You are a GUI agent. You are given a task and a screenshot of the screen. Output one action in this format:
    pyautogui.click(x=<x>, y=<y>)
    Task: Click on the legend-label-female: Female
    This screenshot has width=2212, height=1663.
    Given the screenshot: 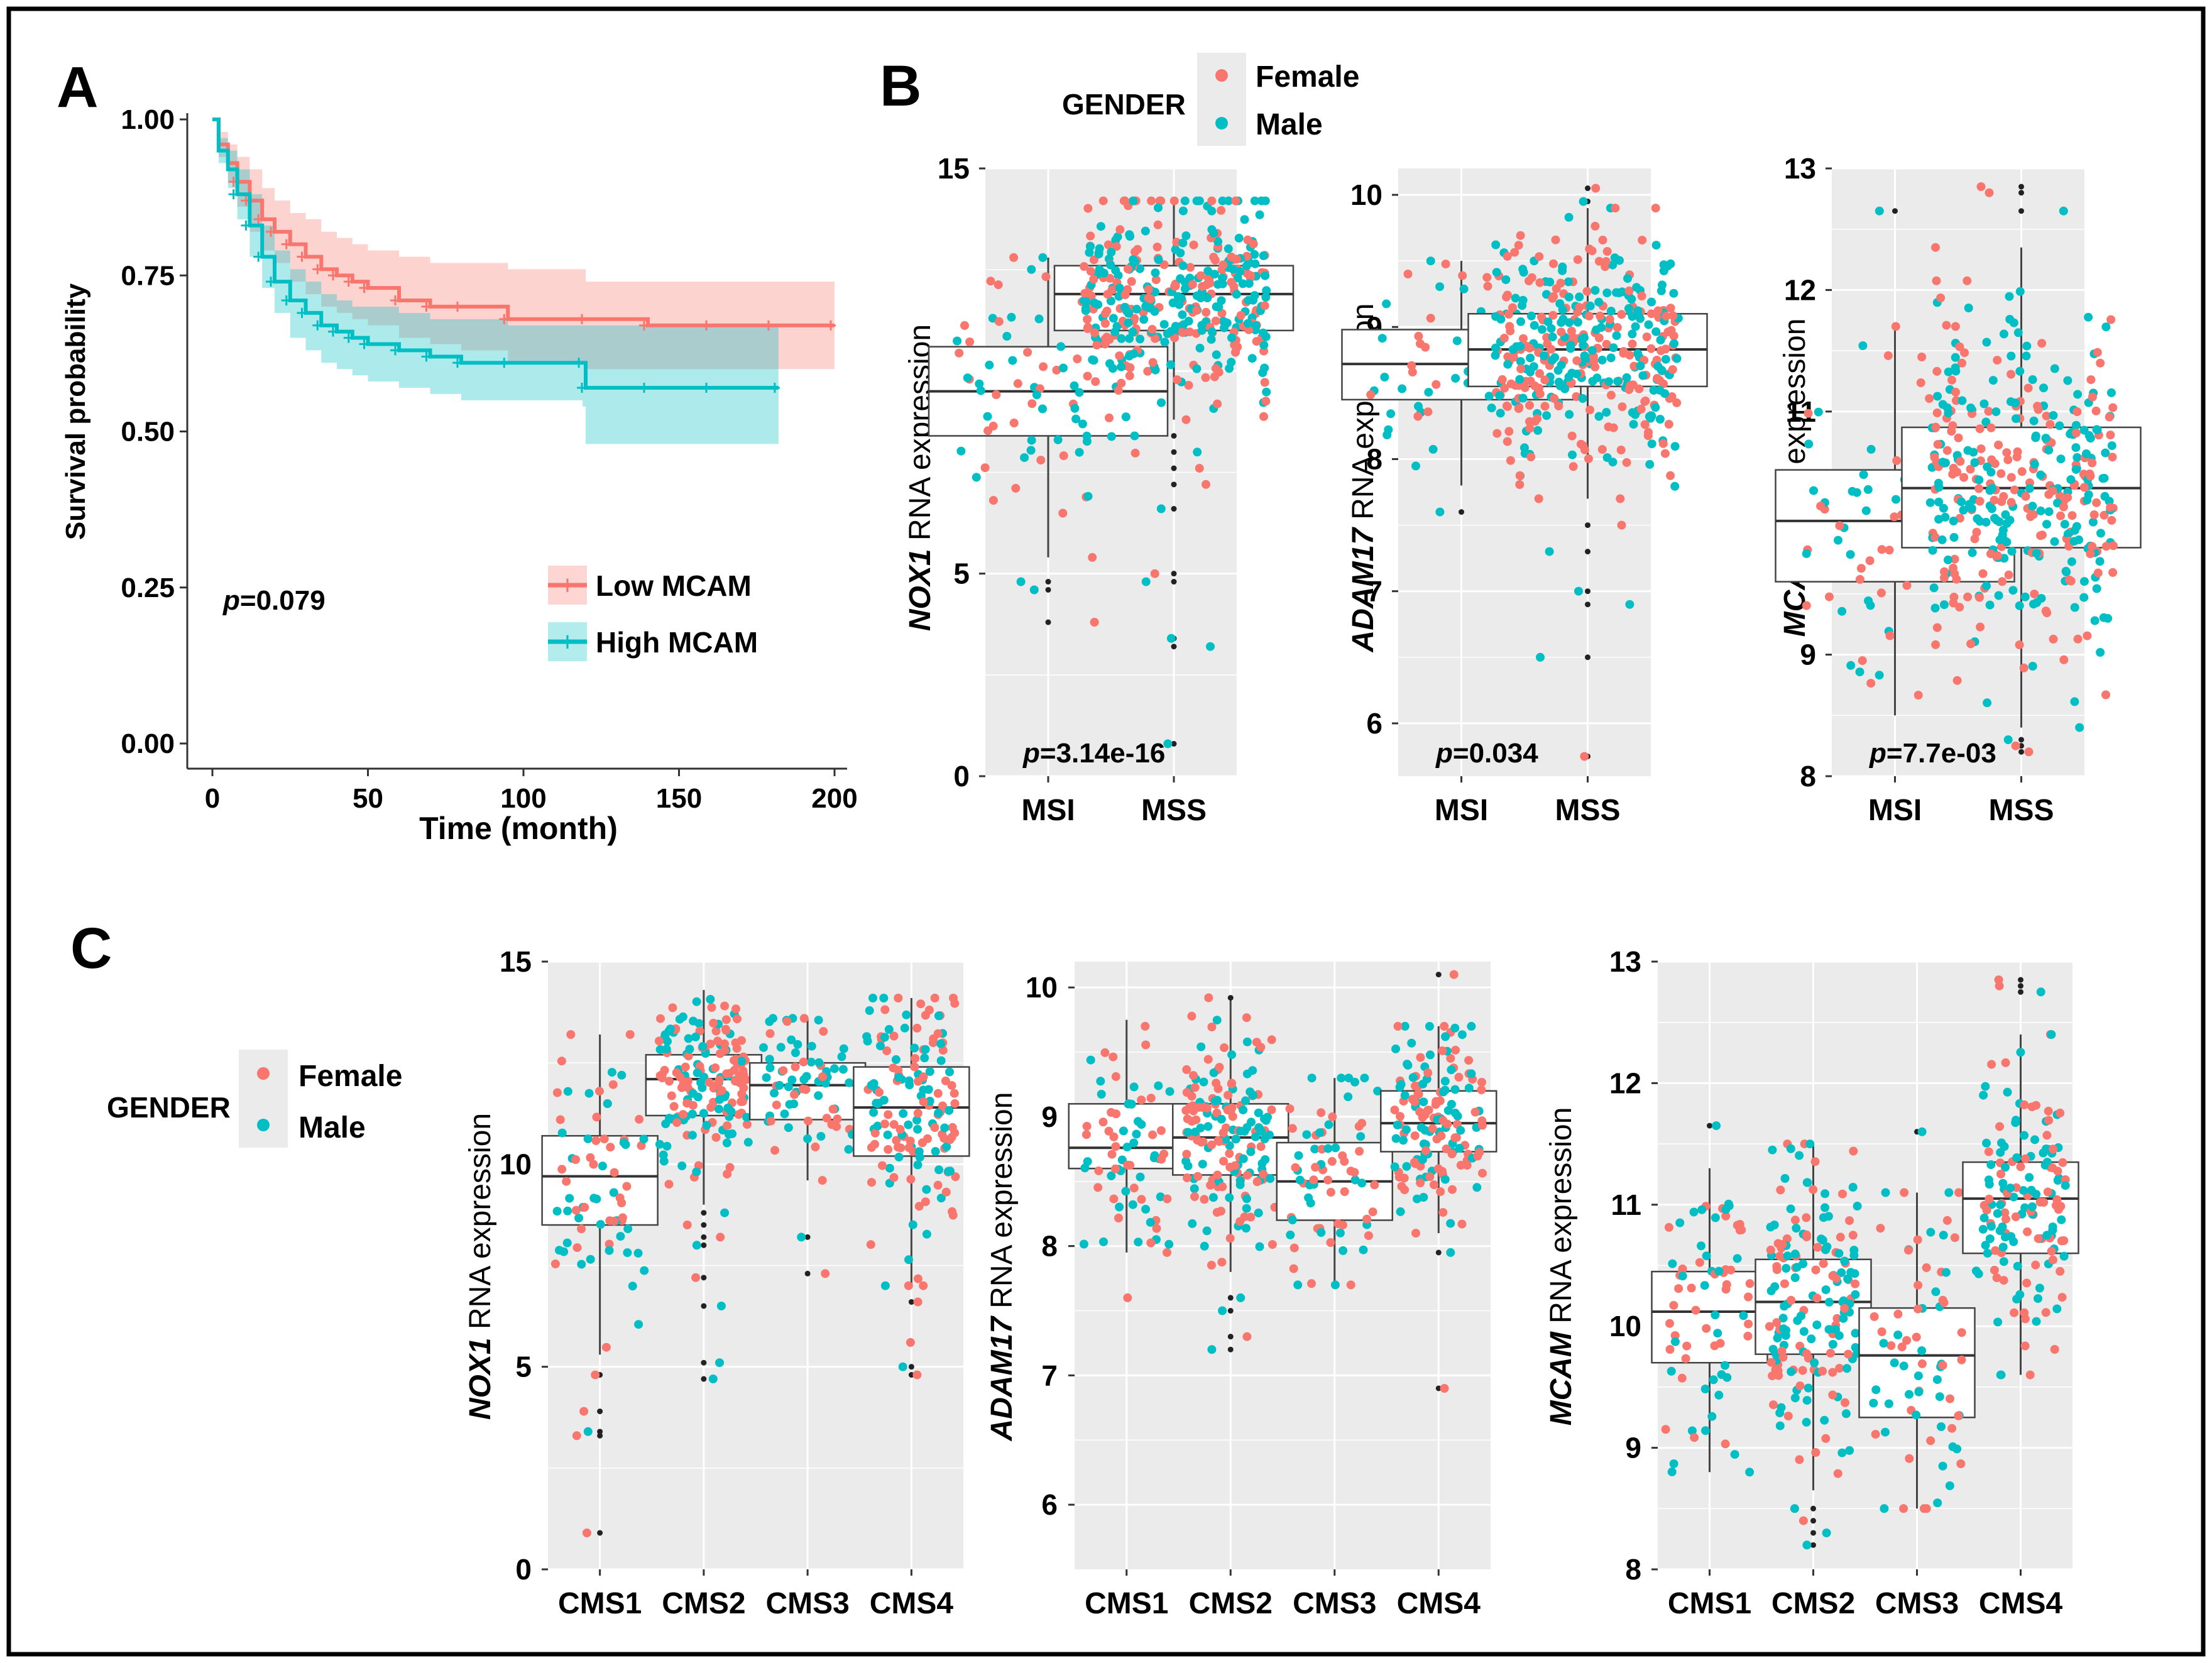 What is the action you would take?
    pyautogui.click(x=350, y=1076)
    